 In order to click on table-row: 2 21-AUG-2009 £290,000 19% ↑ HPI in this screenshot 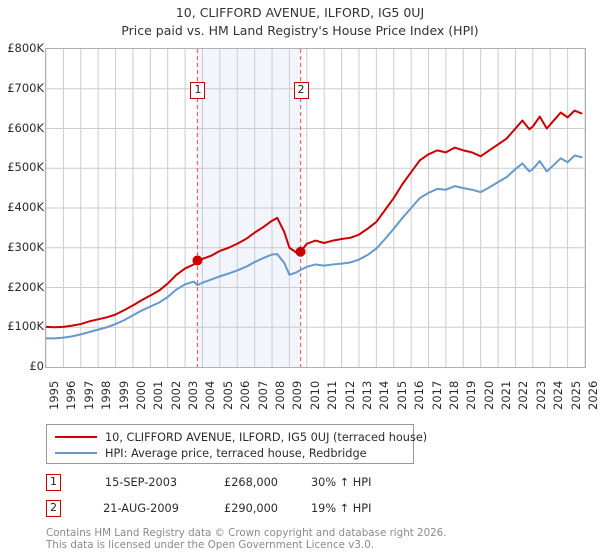, I will do `click(256, 511)`.